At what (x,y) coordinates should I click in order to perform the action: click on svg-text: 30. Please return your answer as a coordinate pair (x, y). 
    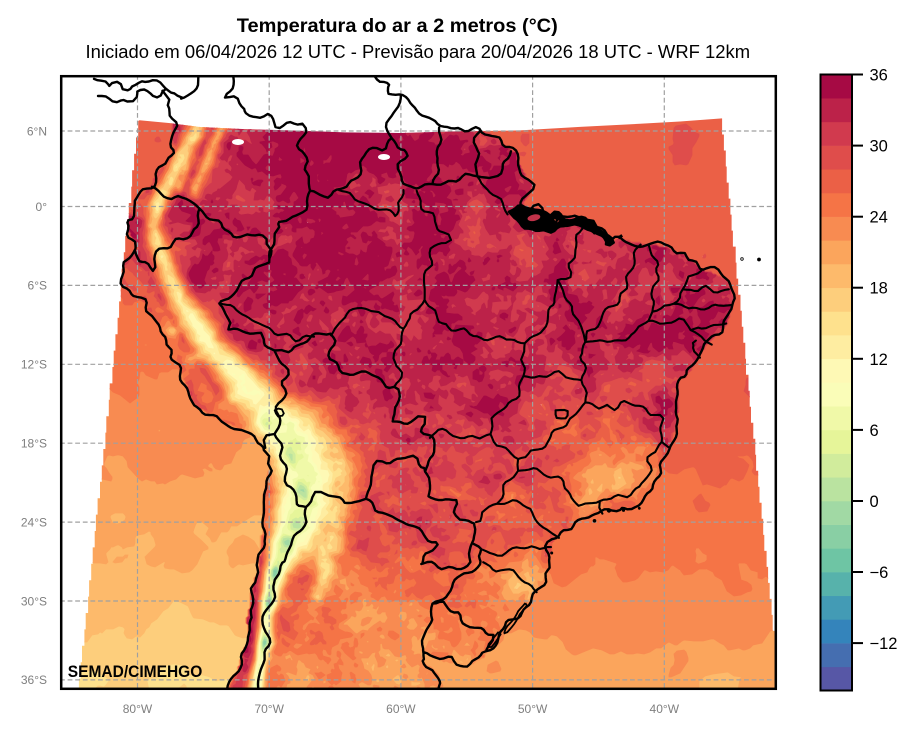
    Looking at the image, I should click on (879, 147).